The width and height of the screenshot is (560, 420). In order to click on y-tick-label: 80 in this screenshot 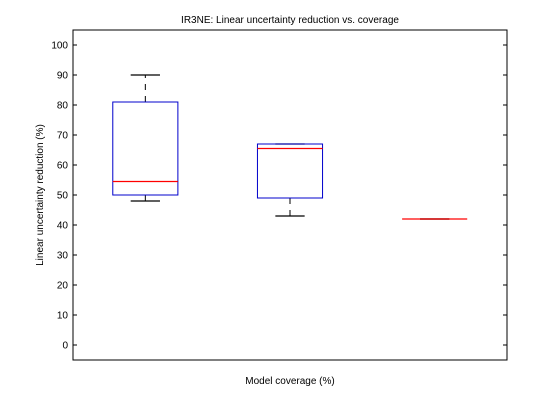, I will do `click(63, 106)`.